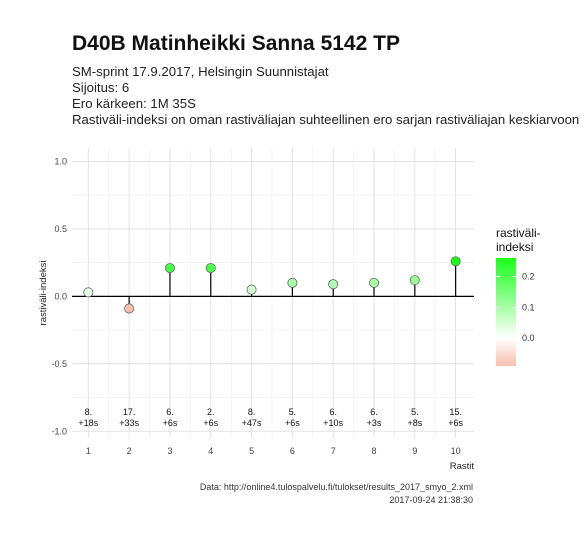 This screenshot has height=540, width=585. What do you see at coordinates (455, 412) in the screenshot?
I see `rank-label-10: 15.` at bounding box center [455, 412].